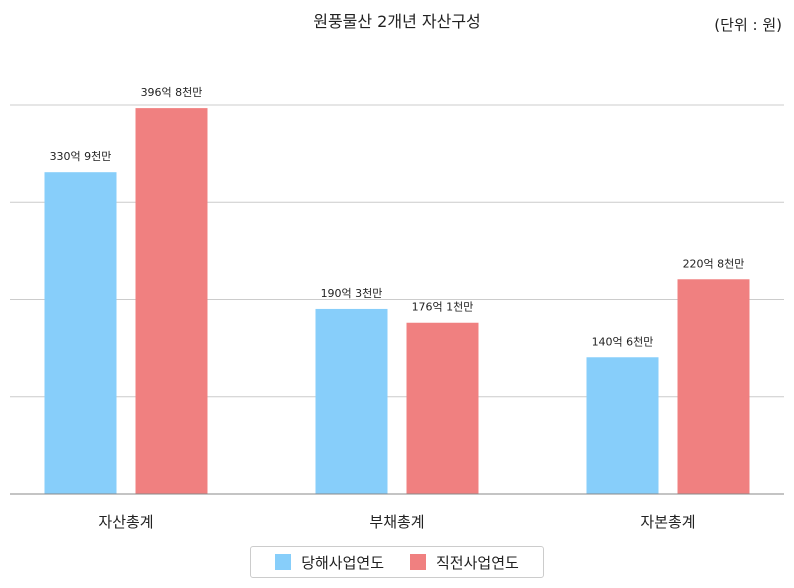  Describe the element at coordinates (714, 263) in the screenshot. I see `data-label: 220억 8천만` at that location.